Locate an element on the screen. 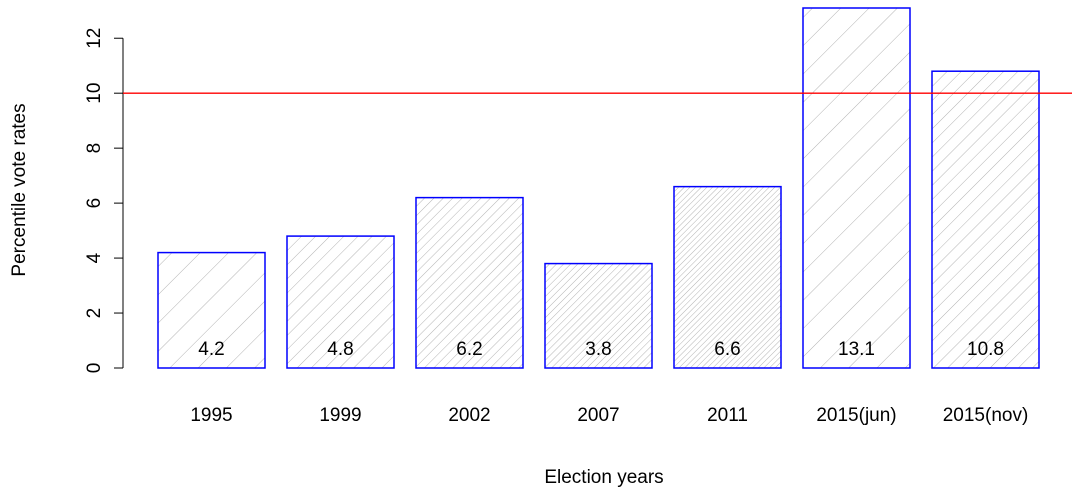  y-tick-label: 12 is located at coordinates (94, 38).